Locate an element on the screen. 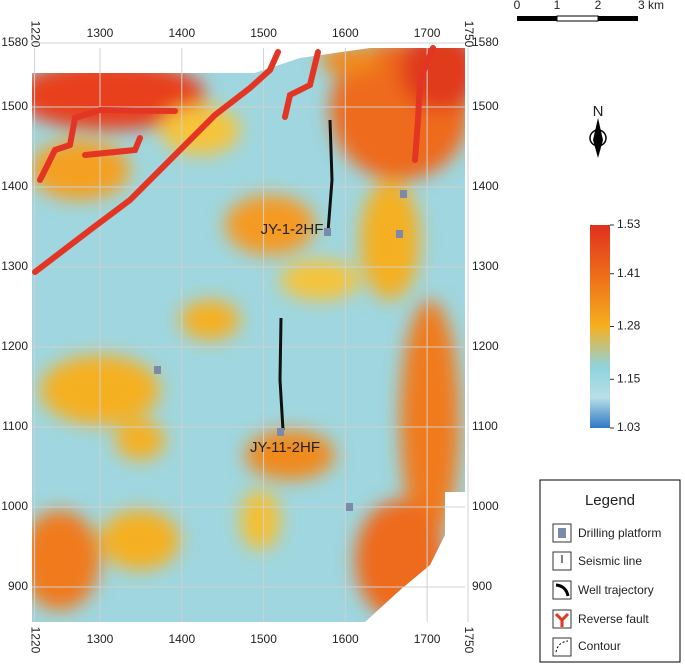 The image size is (685, 671). legend-item: Seismic line is located at coordinates (610, 561).